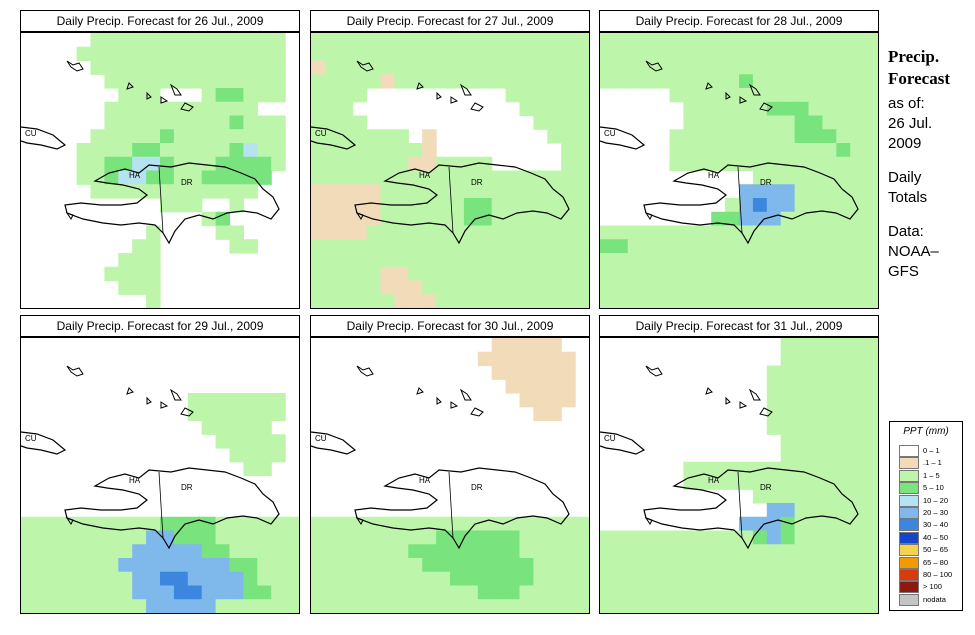 The height and width of the screenshot is (635, 975). What do you see at coordinates (906, 231) in the screenshot?
I see `data-source-line1: Data:` at bounding box center [906, 231].